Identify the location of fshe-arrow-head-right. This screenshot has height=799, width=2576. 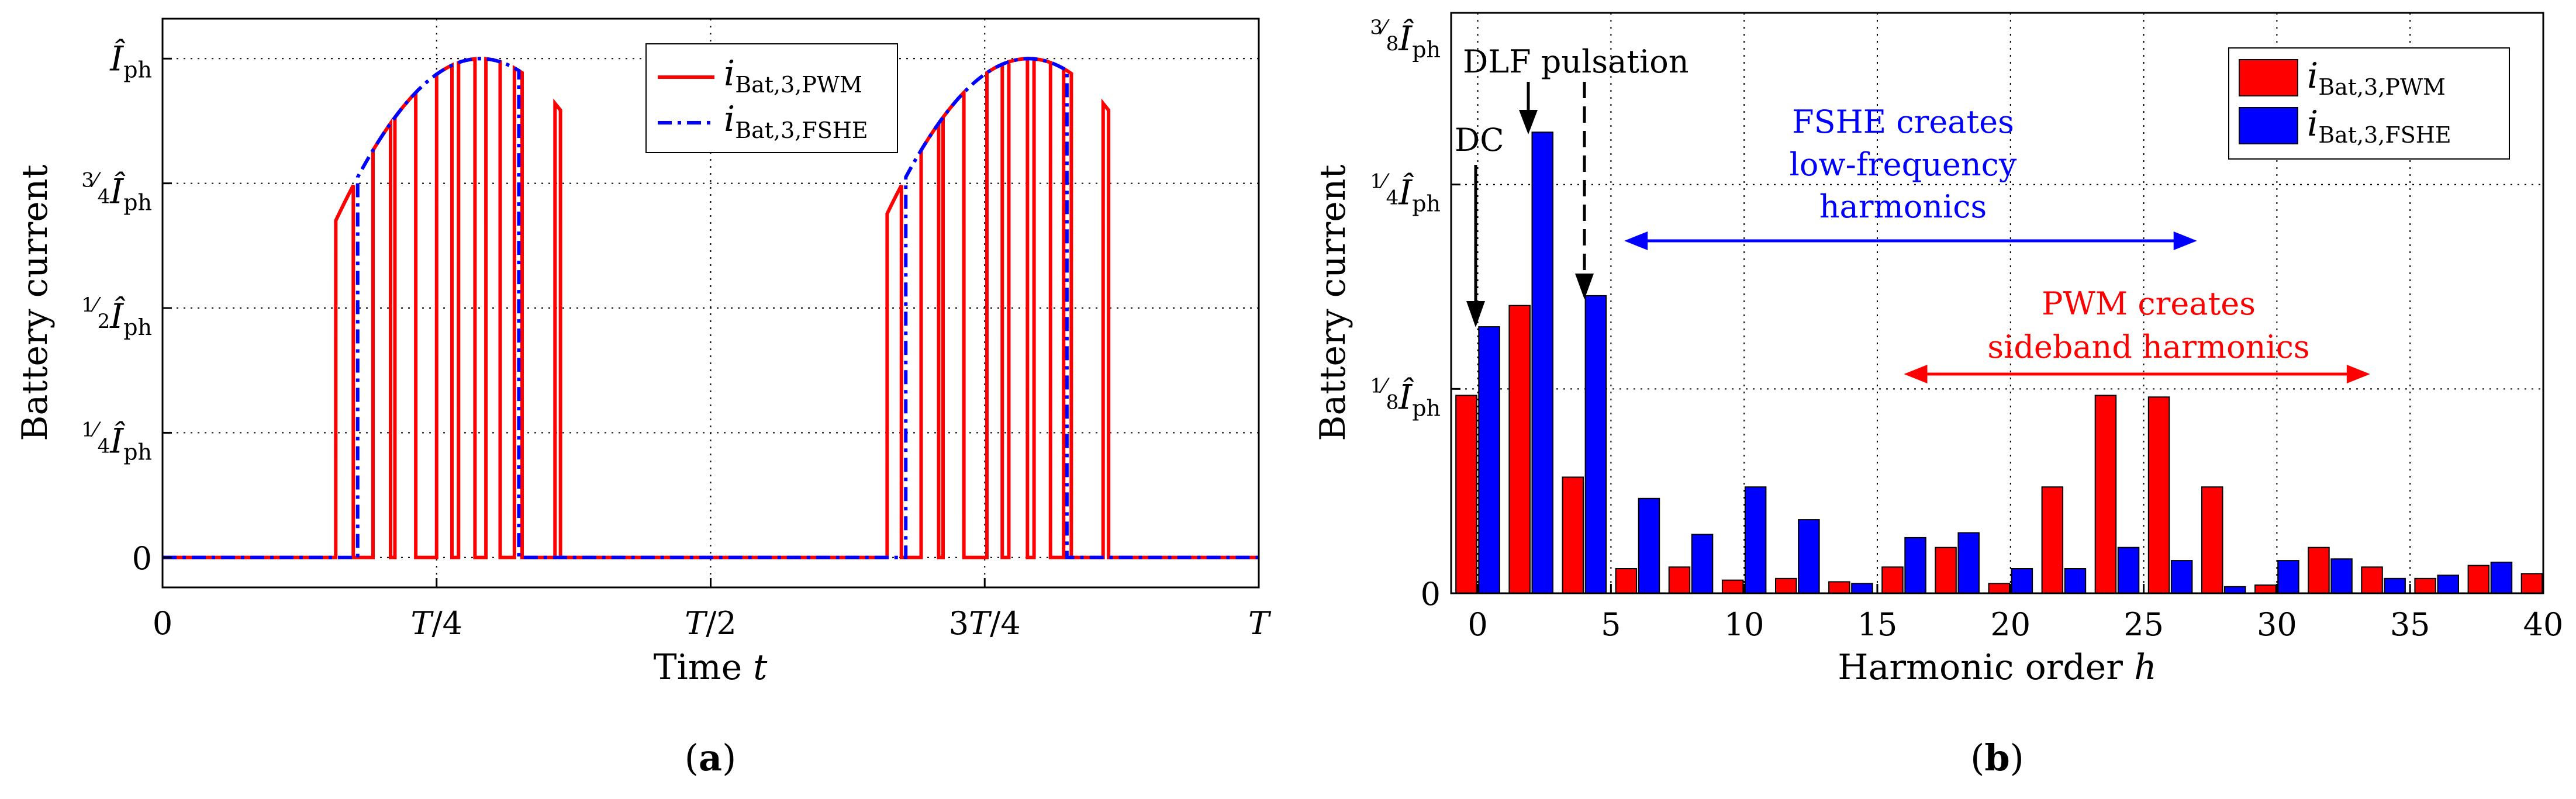
(2185, 240).